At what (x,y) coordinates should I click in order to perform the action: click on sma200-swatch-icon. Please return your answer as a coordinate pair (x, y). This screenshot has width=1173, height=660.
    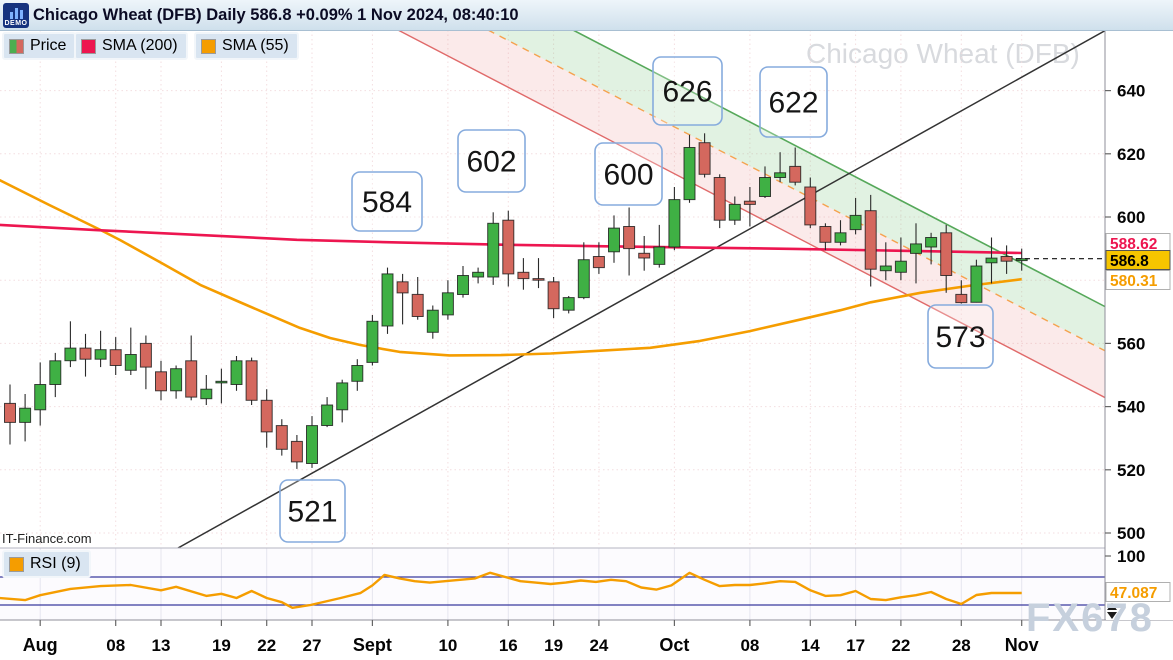
    Looking at the image, I should click on (88, 46).